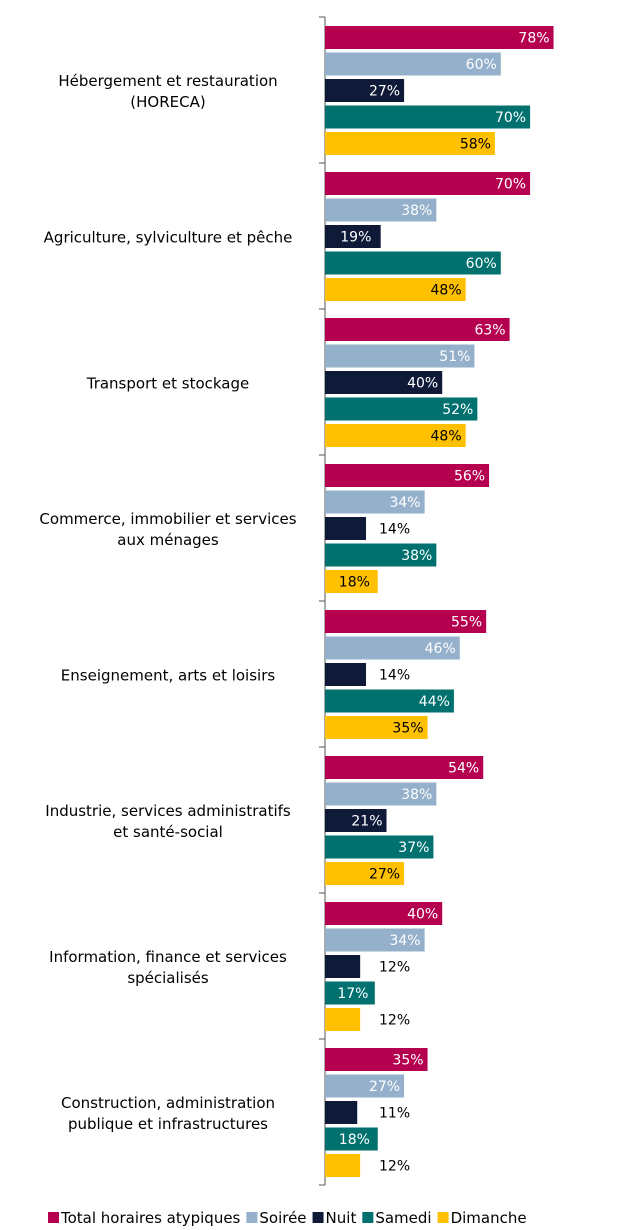  I want to click on category-label: (HORECA), so click(167, 102).